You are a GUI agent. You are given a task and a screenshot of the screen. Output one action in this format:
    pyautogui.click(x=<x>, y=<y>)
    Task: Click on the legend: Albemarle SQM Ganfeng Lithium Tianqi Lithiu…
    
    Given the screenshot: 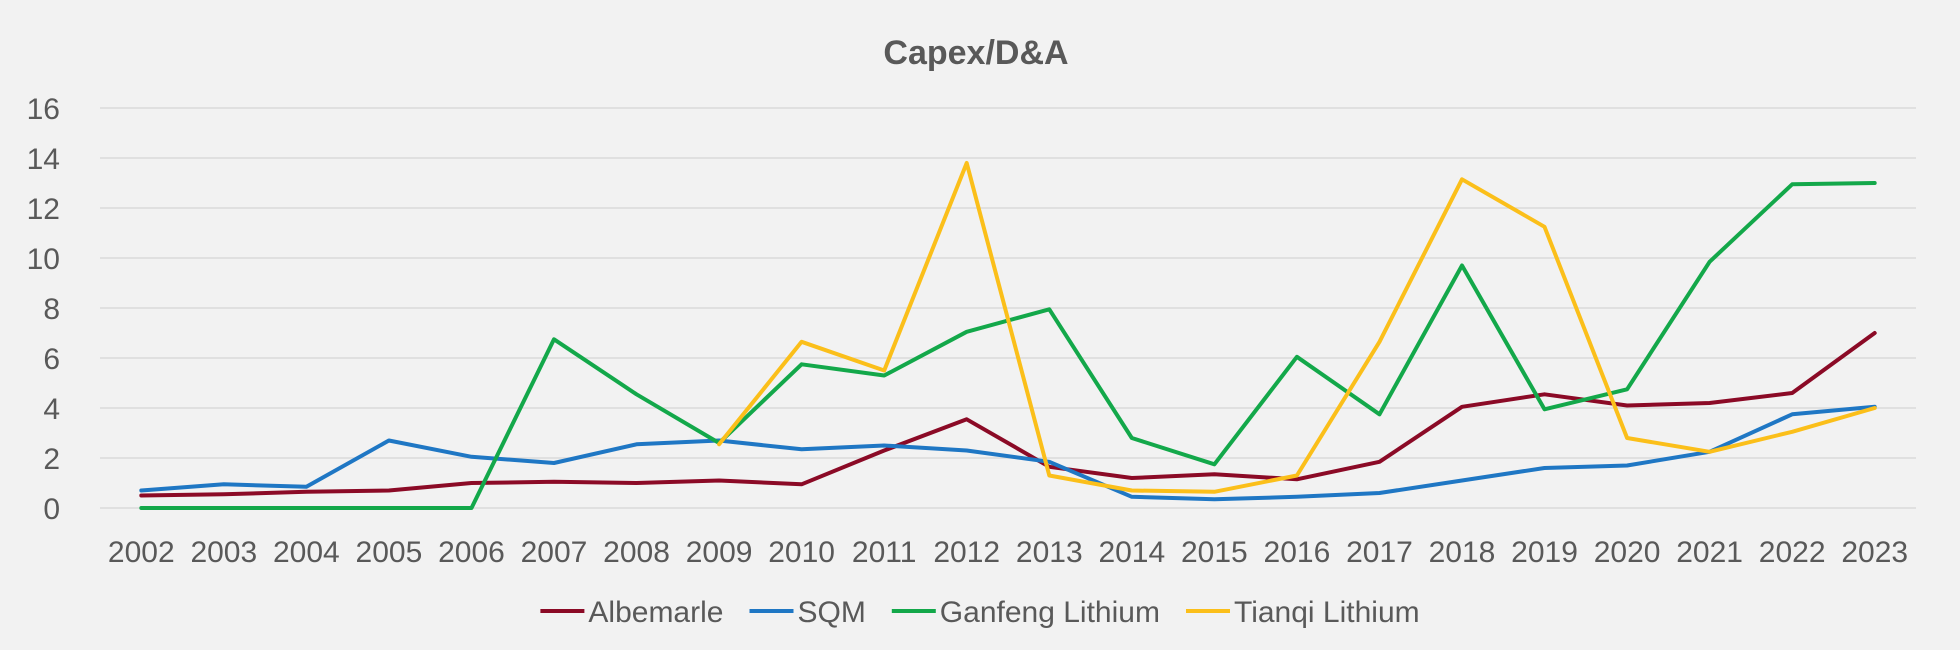 What is the action you would take?
    pyautogui.click(x=980, y=612)
    